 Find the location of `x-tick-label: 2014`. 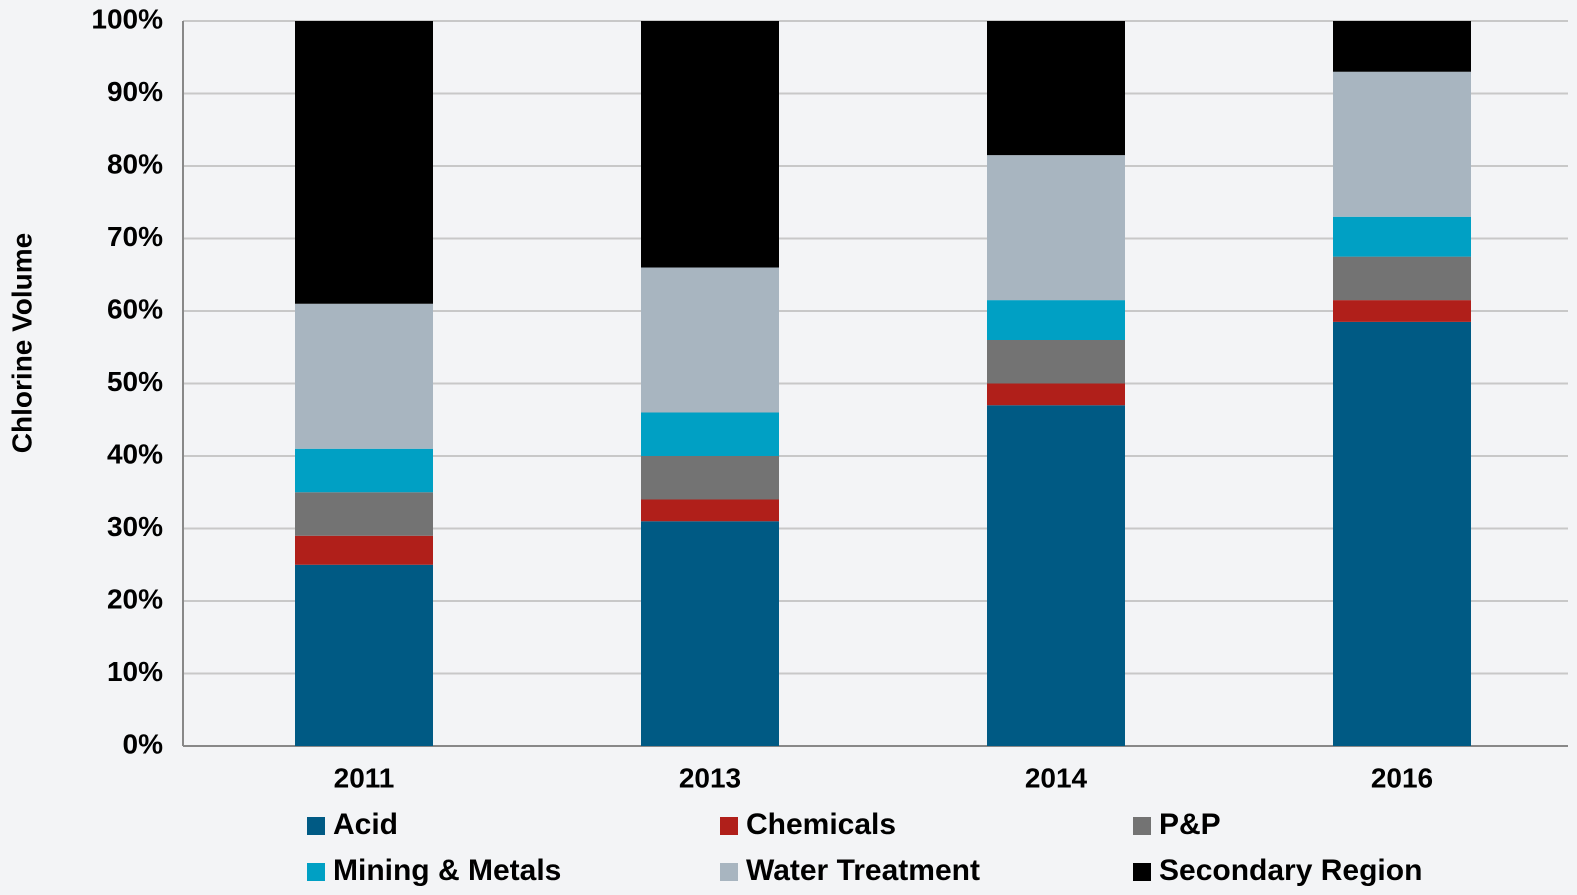

x-tick-label: 2014 is located at coordinates (1056, 777).